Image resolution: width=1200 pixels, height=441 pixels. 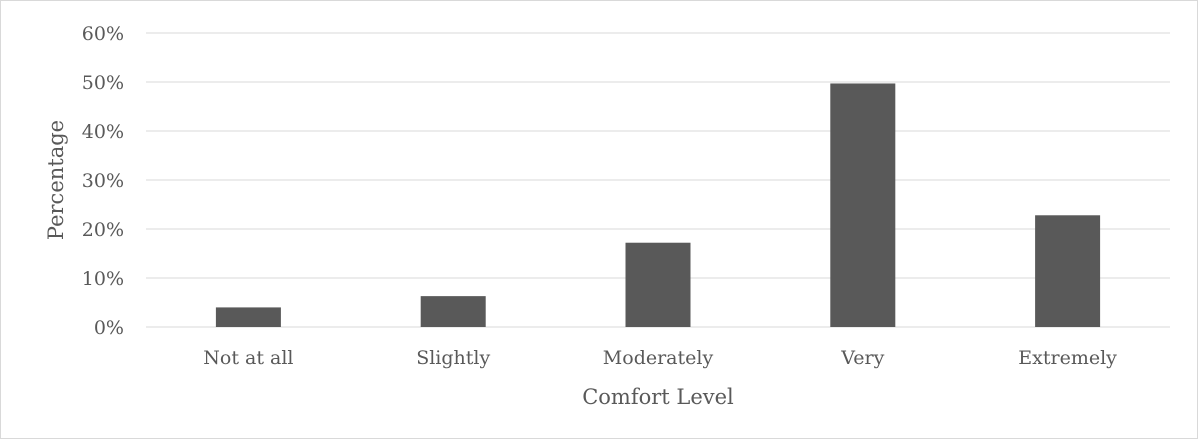 What do you see at coordinates (103, 230) in the screenshot?
I see `y-tick-label: 20%` at bounding box center [103, 230].